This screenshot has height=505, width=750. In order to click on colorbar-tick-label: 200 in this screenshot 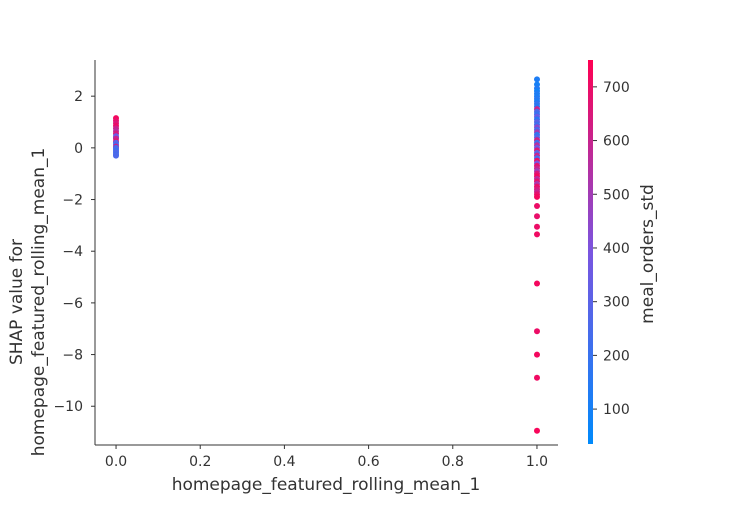, I will do `click(616, 356)`.